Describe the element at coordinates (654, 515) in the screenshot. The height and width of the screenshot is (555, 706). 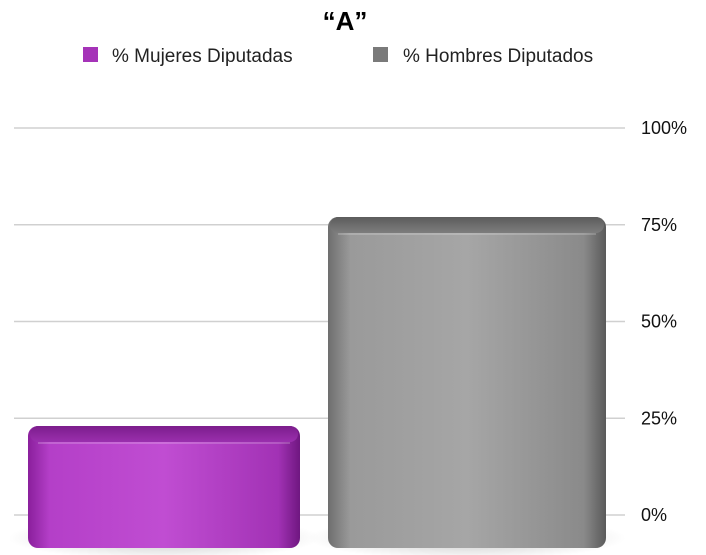
I see `y-tick-label: 0%` at that location.